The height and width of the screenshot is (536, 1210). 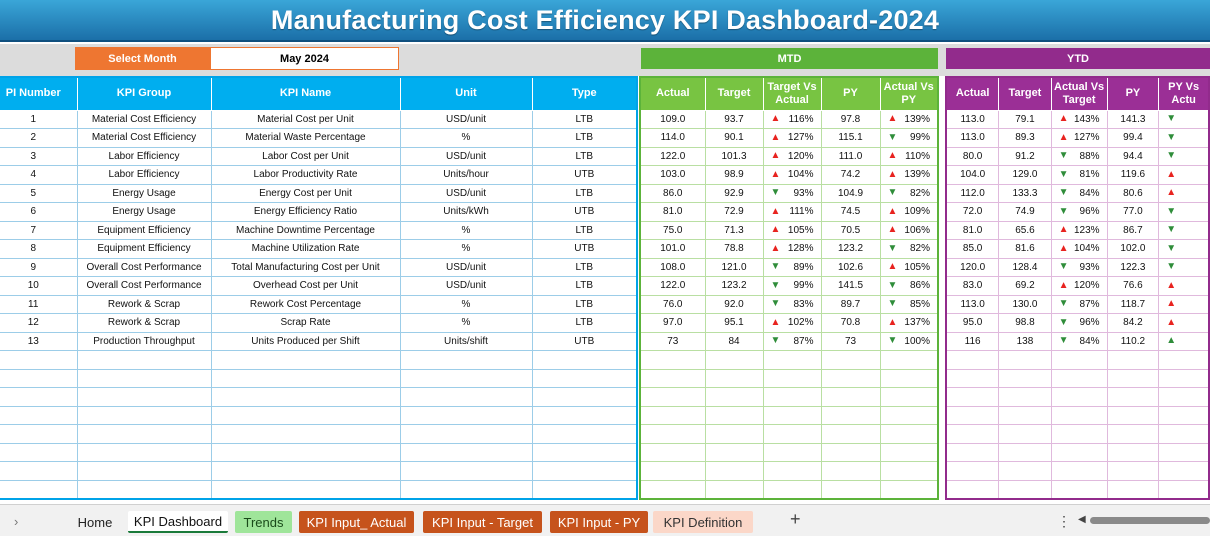 I want to click on kpi-number: 2, so click(x=39, y=138).